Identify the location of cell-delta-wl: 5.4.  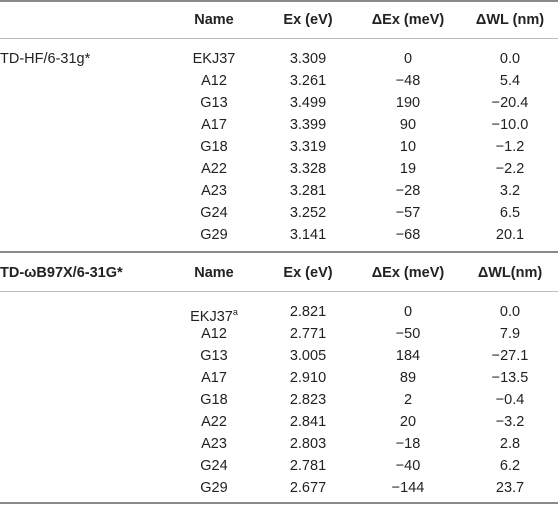
(510, 81).